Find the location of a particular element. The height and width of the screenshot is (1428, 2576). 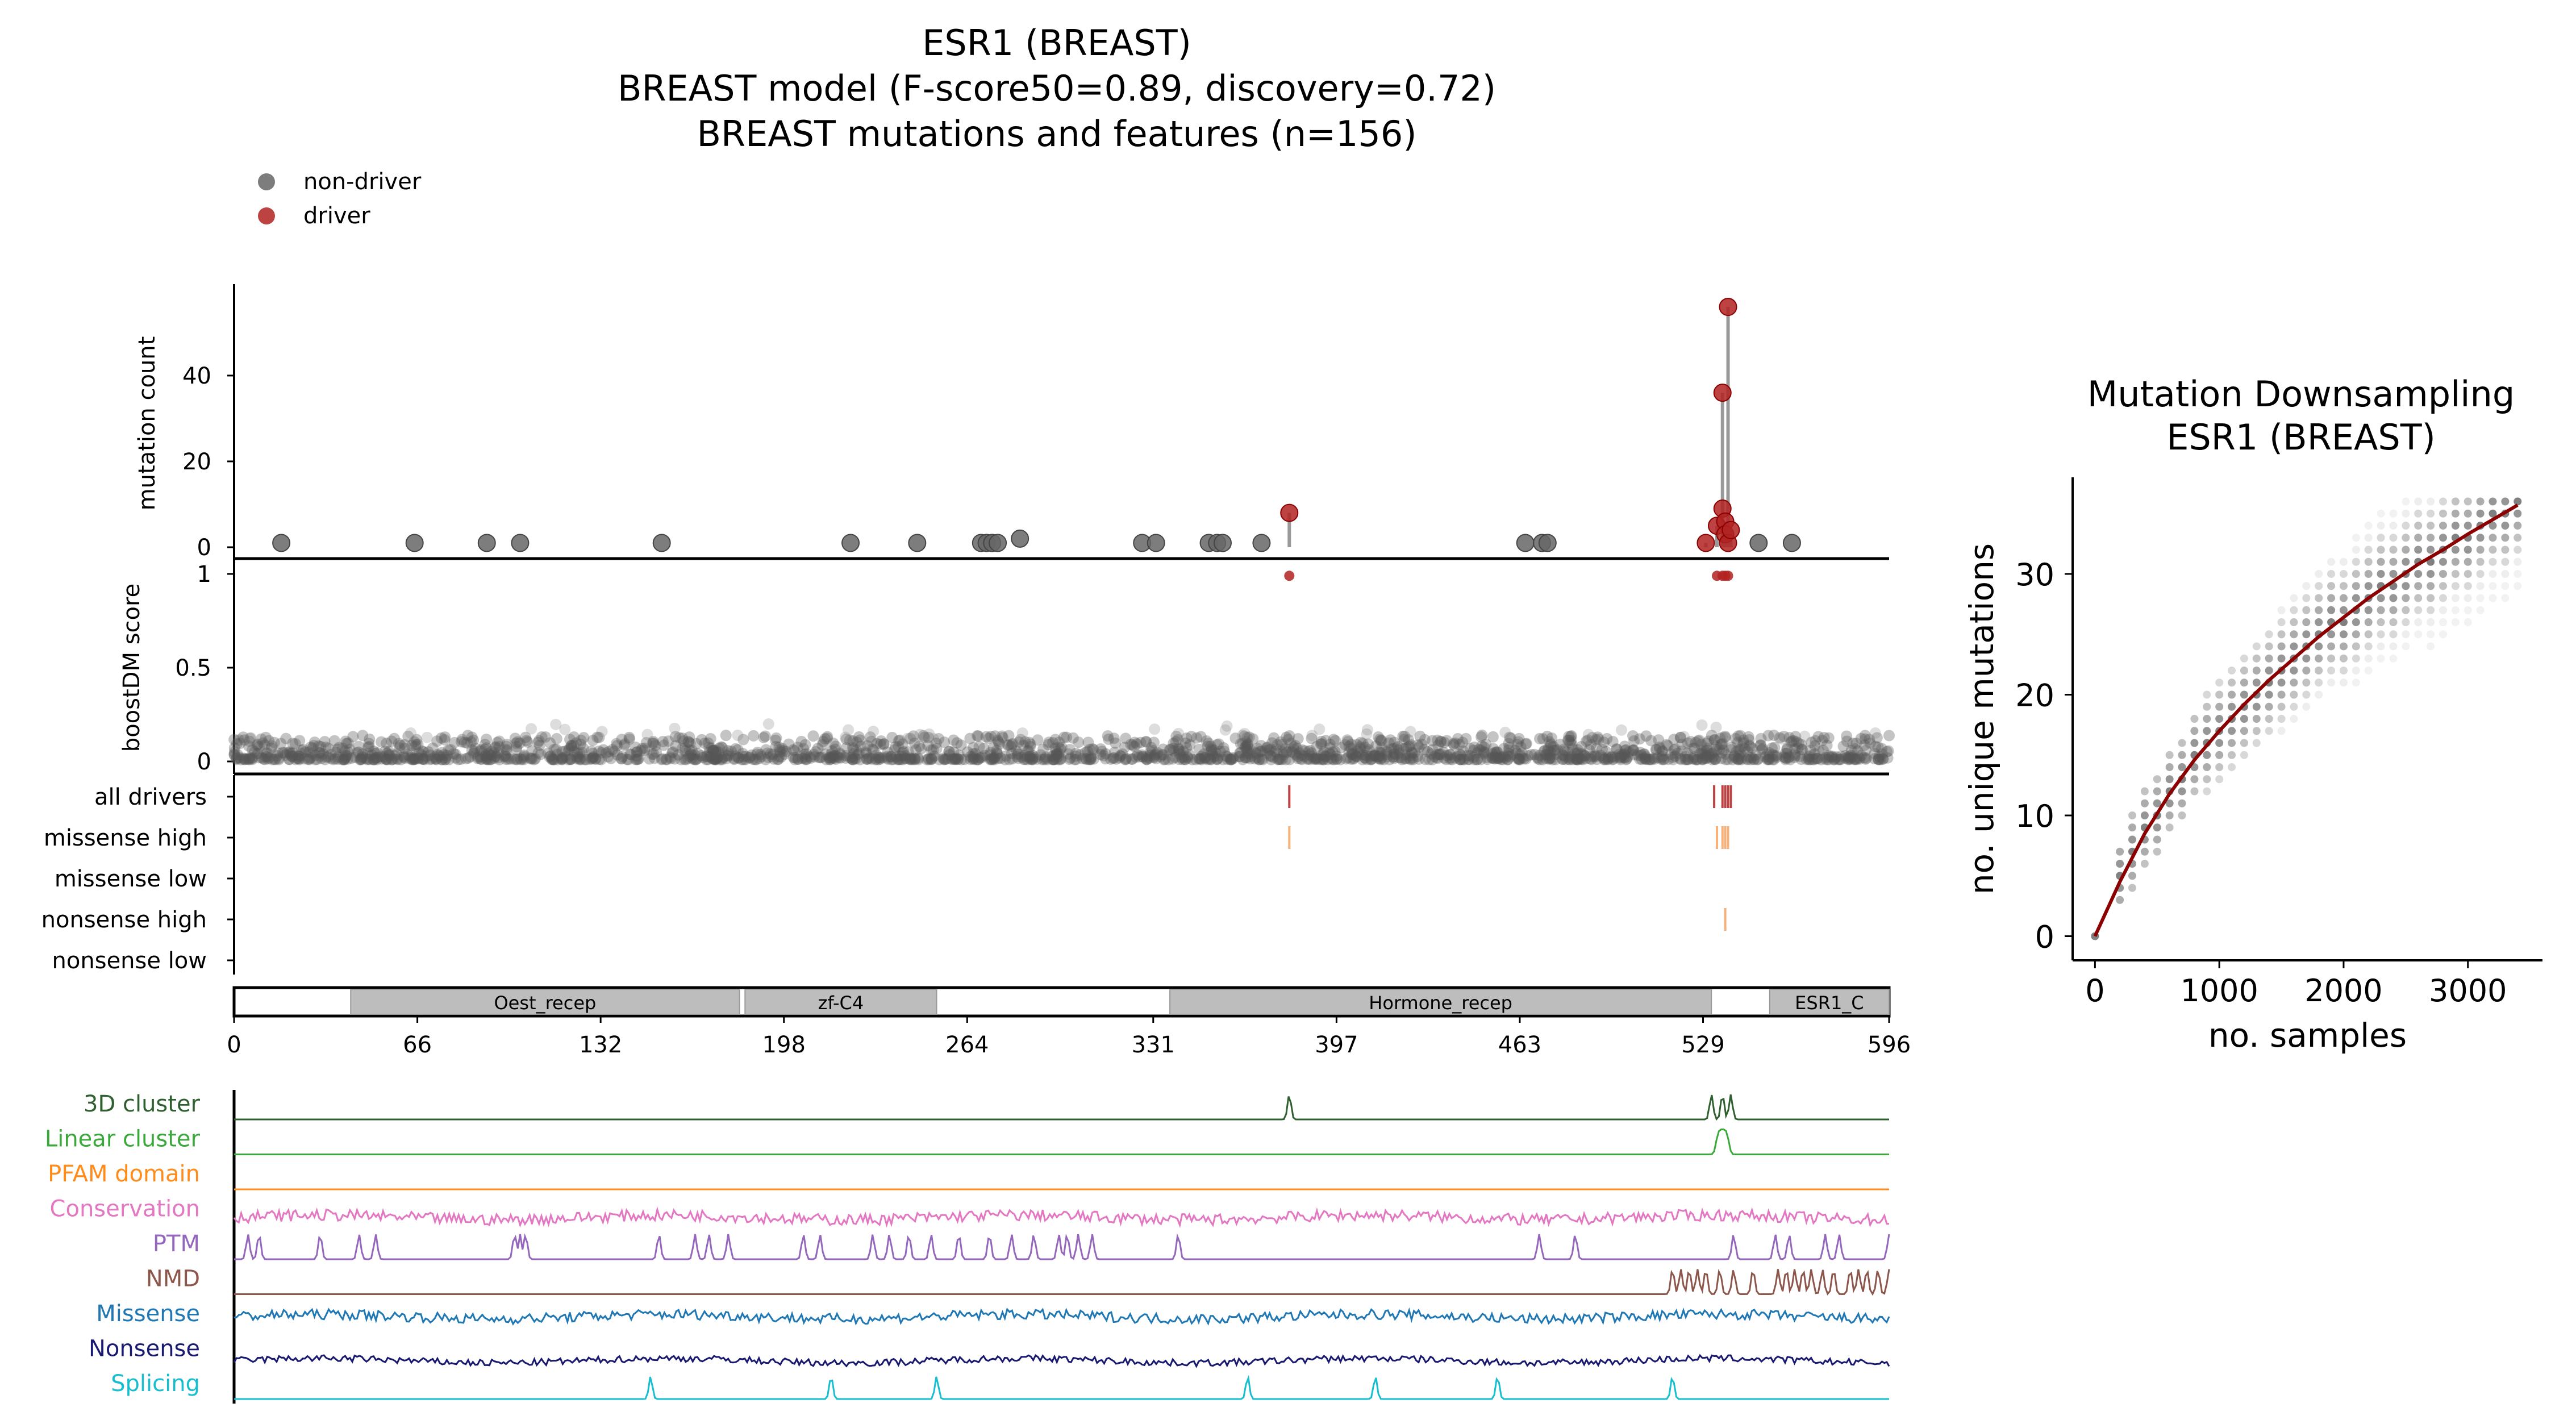

legend-label-nondriver: non-driver is located at coordinates (363, 182).